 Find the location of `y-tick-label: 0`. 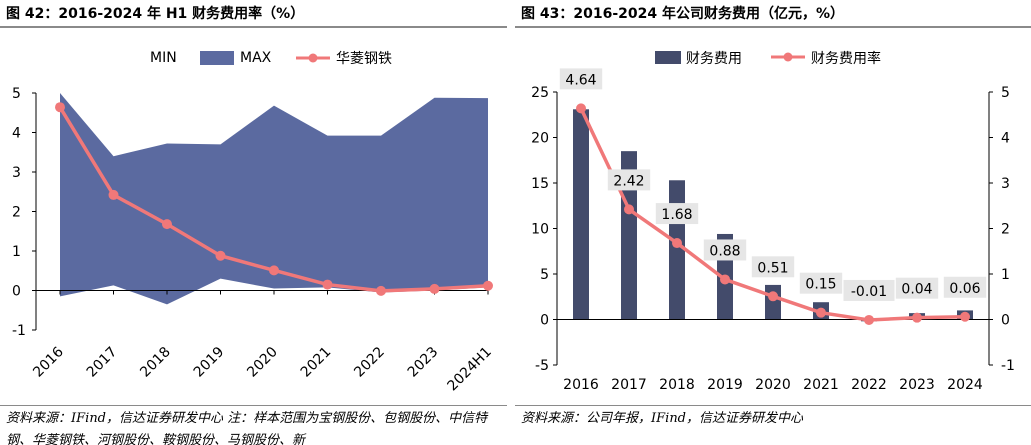

y-tick-label: 0 is located at coordinates (16, 292).